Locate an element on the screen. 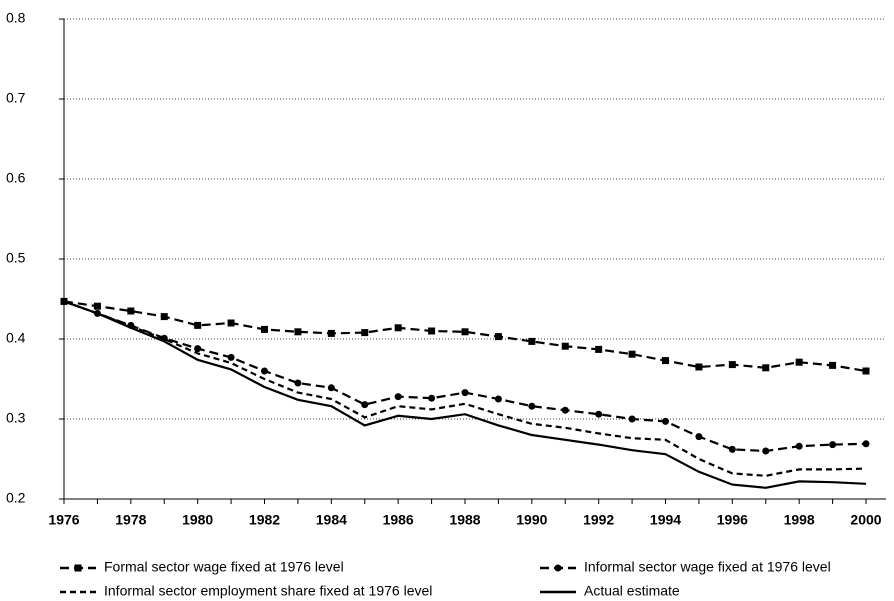 Image resolution: width=894 pixels, height=601 pixels. y-tick-label: 0.5 is located at coordinates (16, 258).